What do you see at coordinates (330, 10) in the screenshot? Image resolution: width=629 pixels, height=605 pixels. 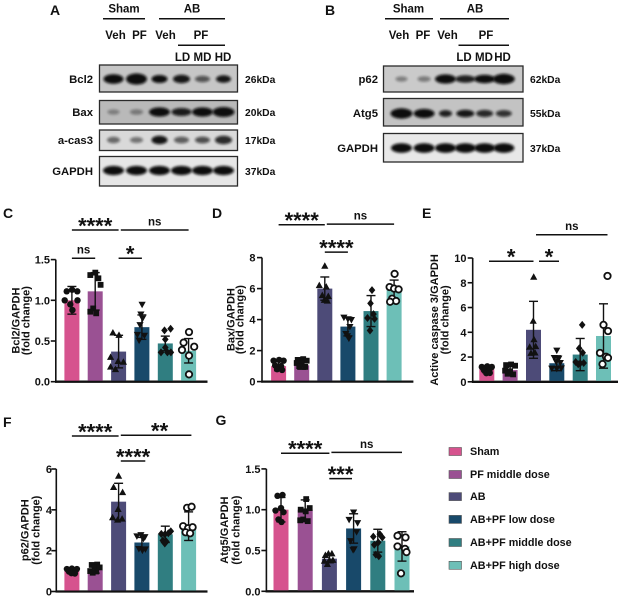 I see `svg-text: B` at bounding box center [330, 10].